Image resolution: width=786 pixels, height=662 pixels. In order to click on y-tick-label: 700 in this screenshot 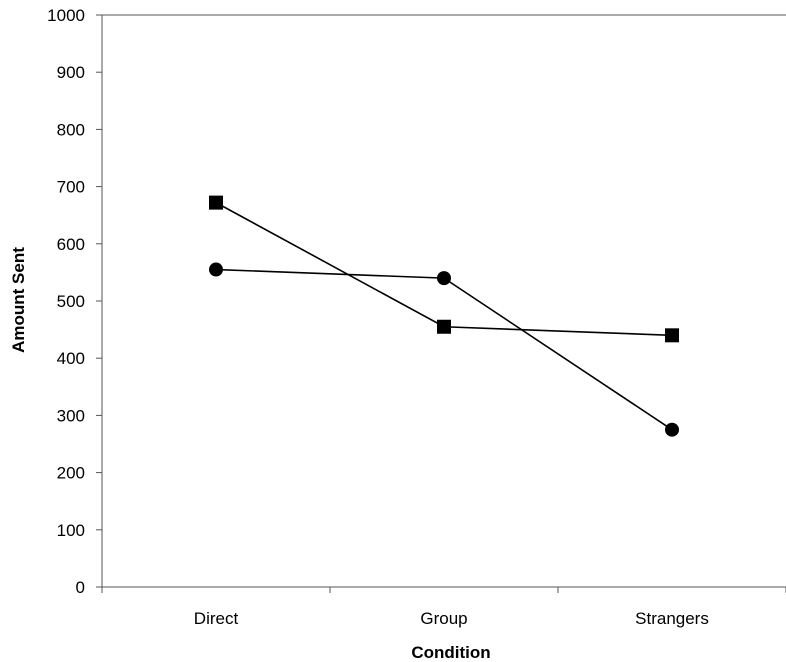, I will do `click(71, 187)`.